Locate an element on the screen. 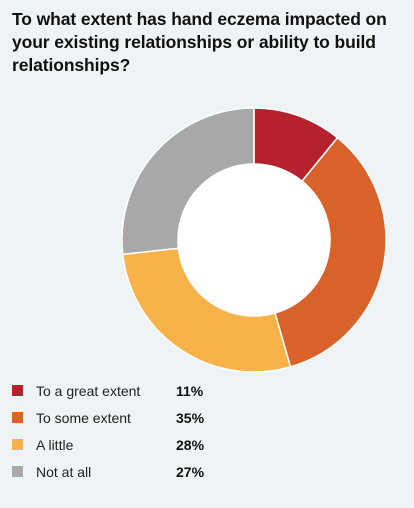 Image resolution: width=414 pixels, height=508 pixels. legend-item-not-at-all: Not at all 27% is located at coordinates (108, 471).